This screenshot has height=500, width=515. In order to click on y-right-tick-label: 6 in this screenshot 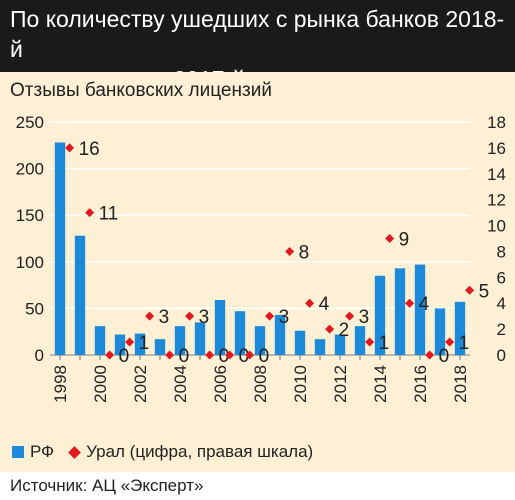, I will do `click(501, 277)`.